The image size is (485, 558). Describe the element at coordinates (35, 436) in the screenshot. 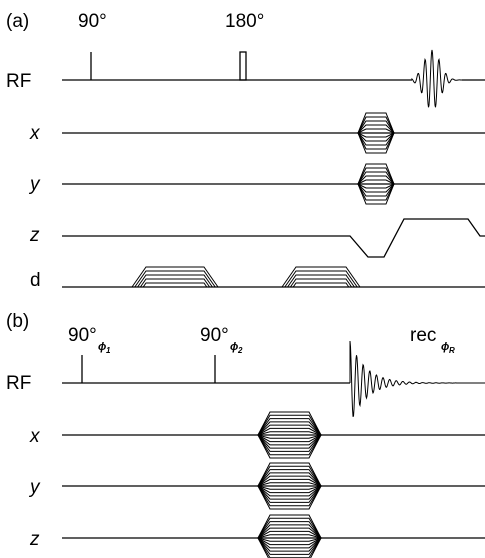

I see `panel-b-x-label: x` at that location.